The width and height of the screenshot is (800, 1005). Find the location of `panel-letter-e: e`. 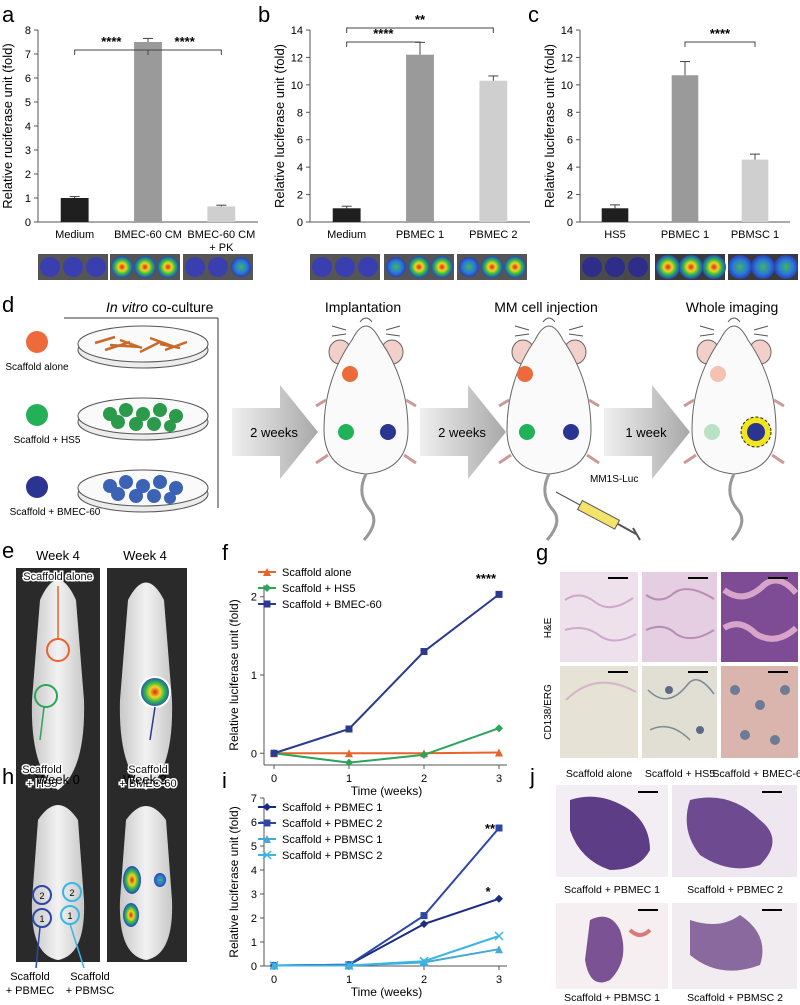

panel-letter-e: e is located at coordinates (8, 550).